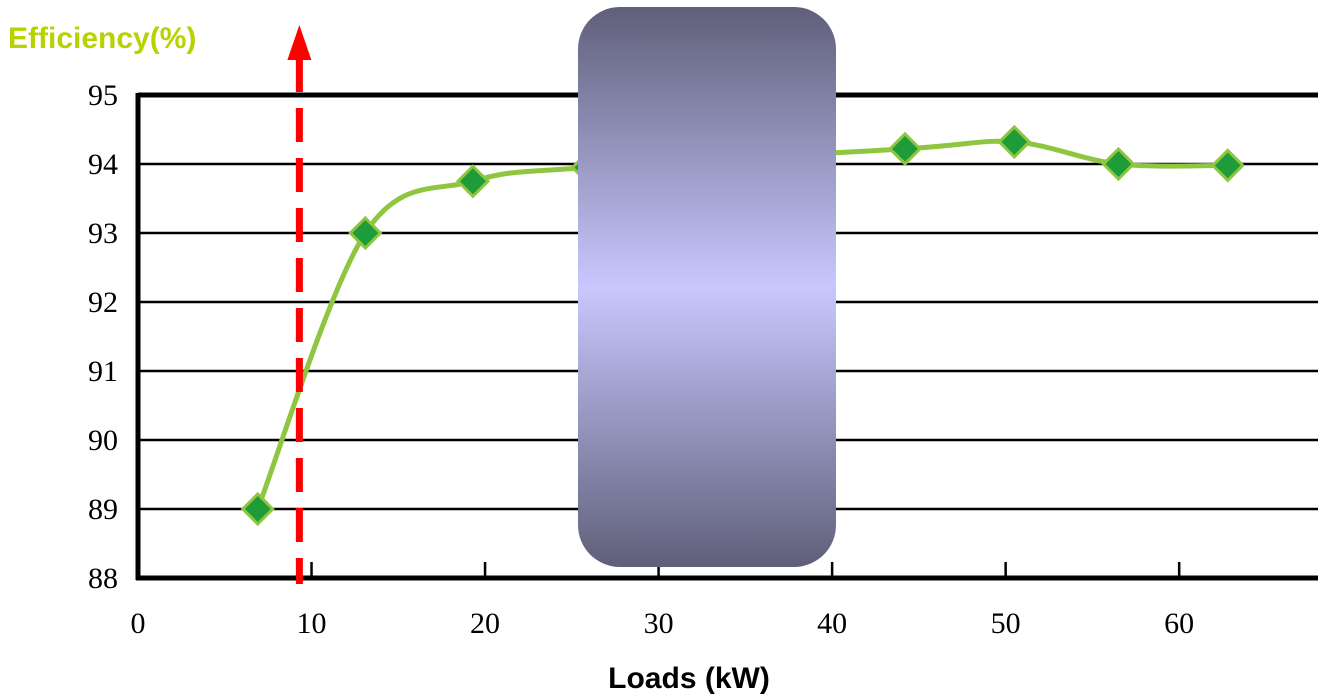 This screenshot has width=1318, height=698. What do you see at coordinates (103, 578) in the screenshot?
I see `y-tick-label: 88` at bounding box center [103, 578].